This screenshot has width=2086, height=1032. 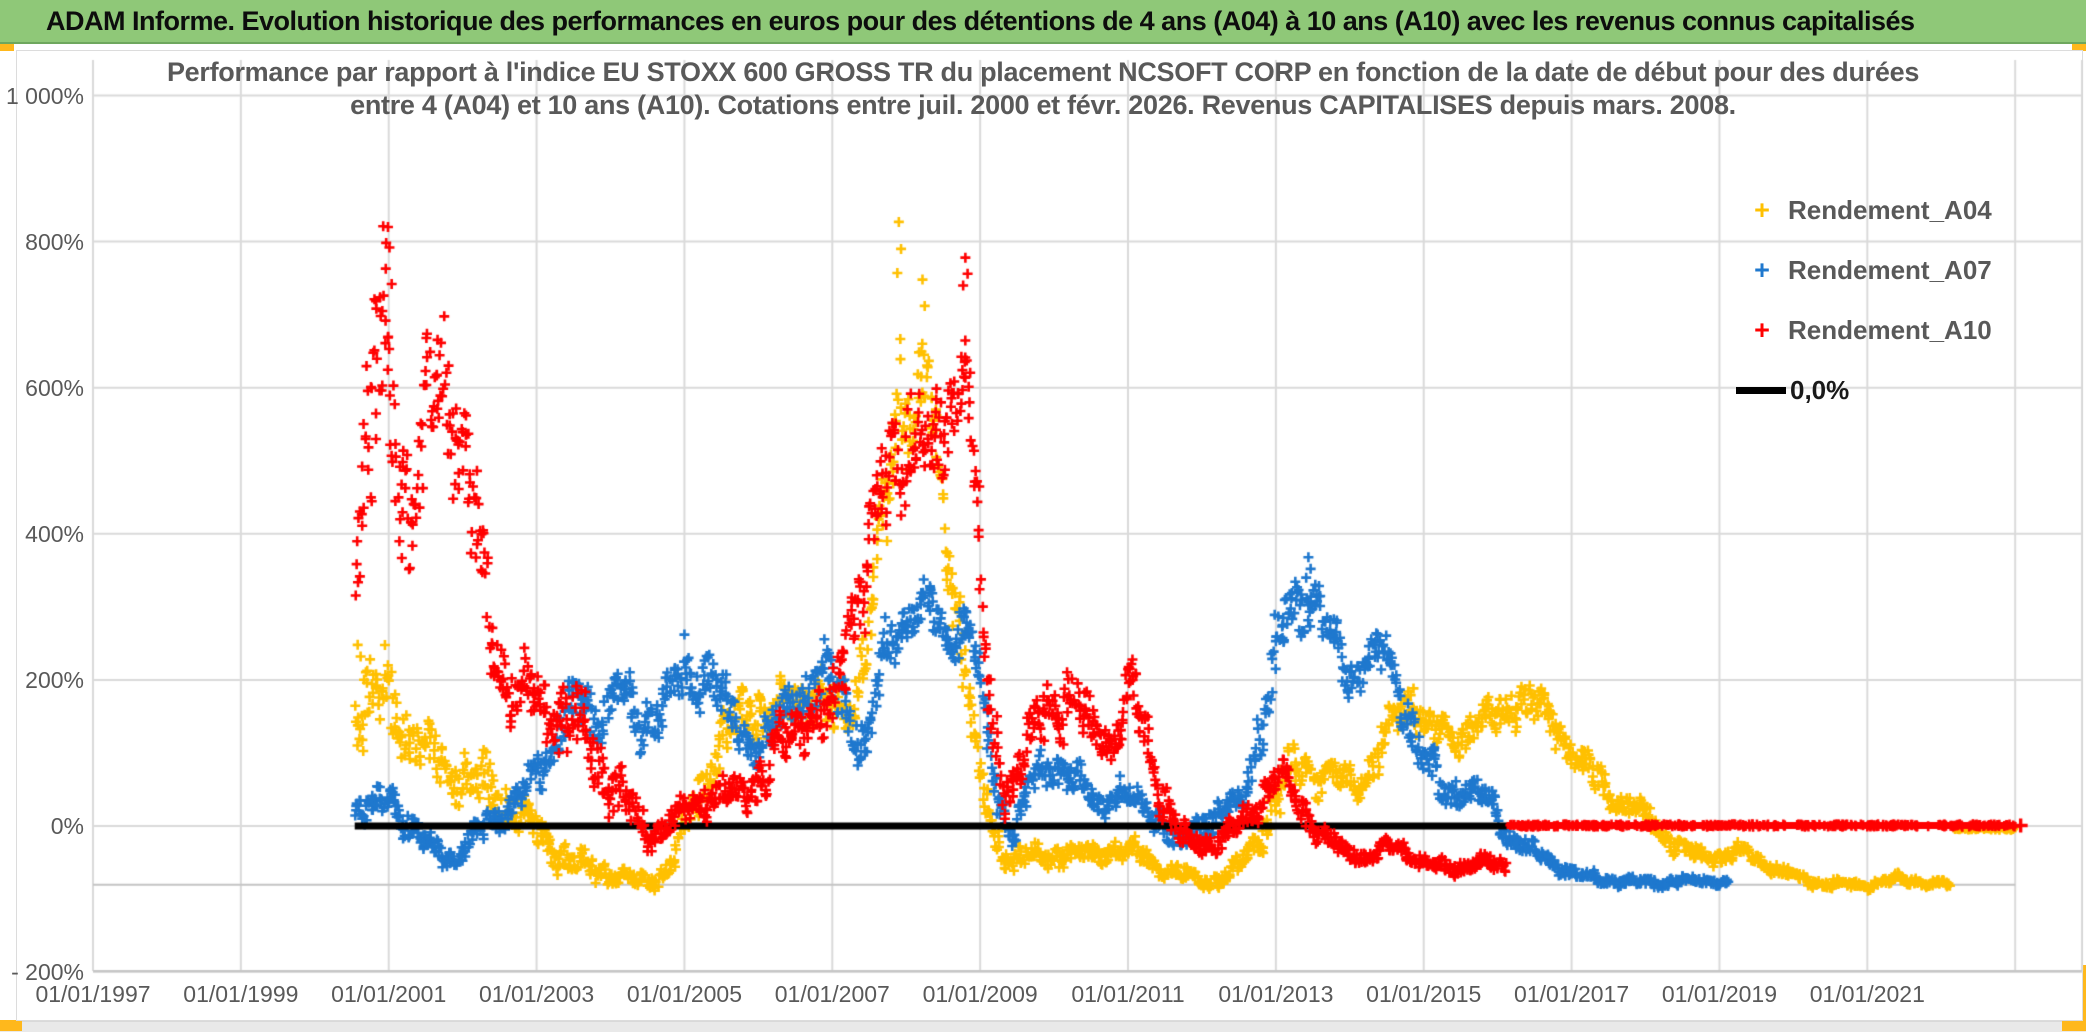 I want to click on x-tick-label: 01/01/2007, so click(x=832, y=994).